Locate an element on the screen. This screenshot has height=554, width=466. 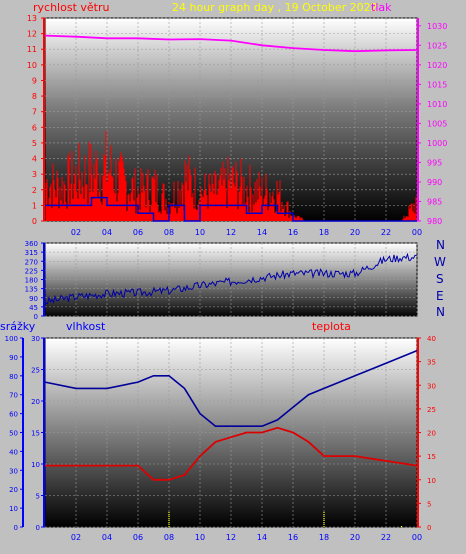
temperature-axis-tick-label: 15 is located at coordinates (431, 457).